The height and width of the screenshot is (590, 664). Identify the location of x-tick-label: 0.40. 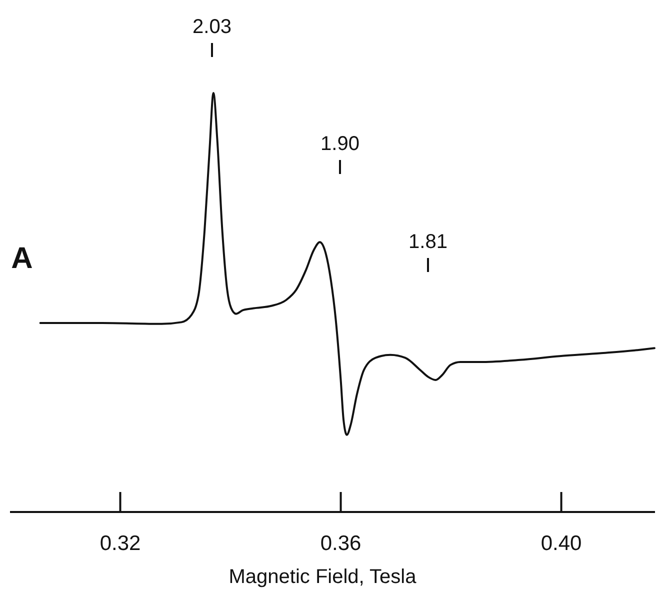
(561, 543).